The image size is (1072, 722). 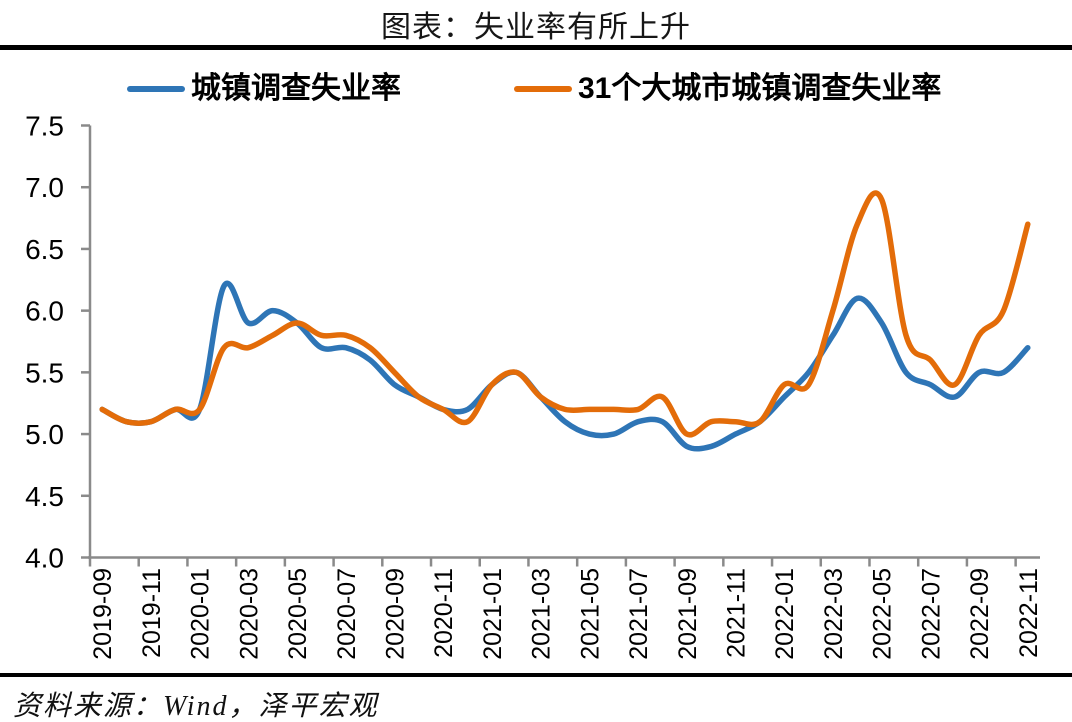 I want to click on chart-title: 图表：失业率有所上升, so click(x=536, y=27).